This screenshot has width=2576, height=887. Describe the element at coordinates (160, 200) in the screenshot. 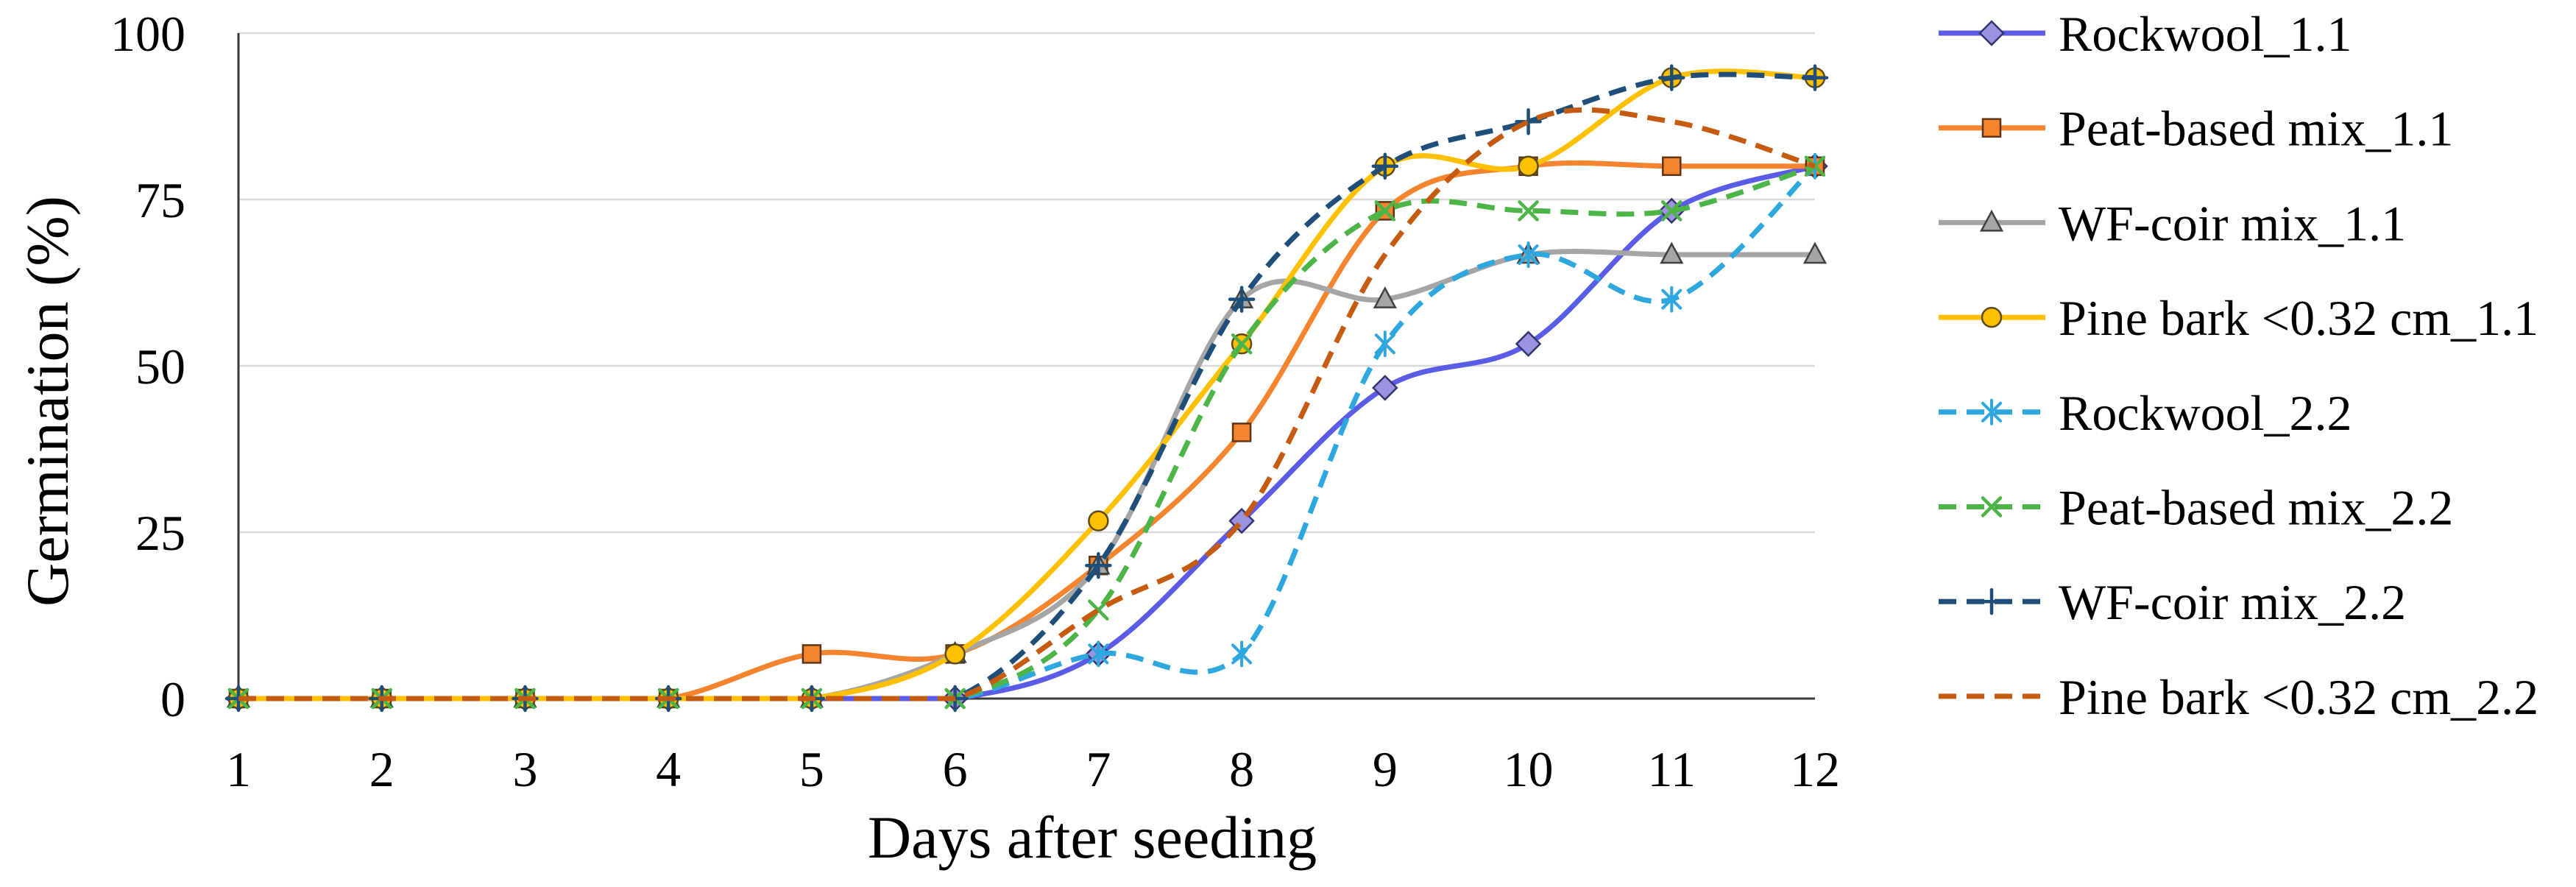

I see `y-tick-label-75: 75` at that location.